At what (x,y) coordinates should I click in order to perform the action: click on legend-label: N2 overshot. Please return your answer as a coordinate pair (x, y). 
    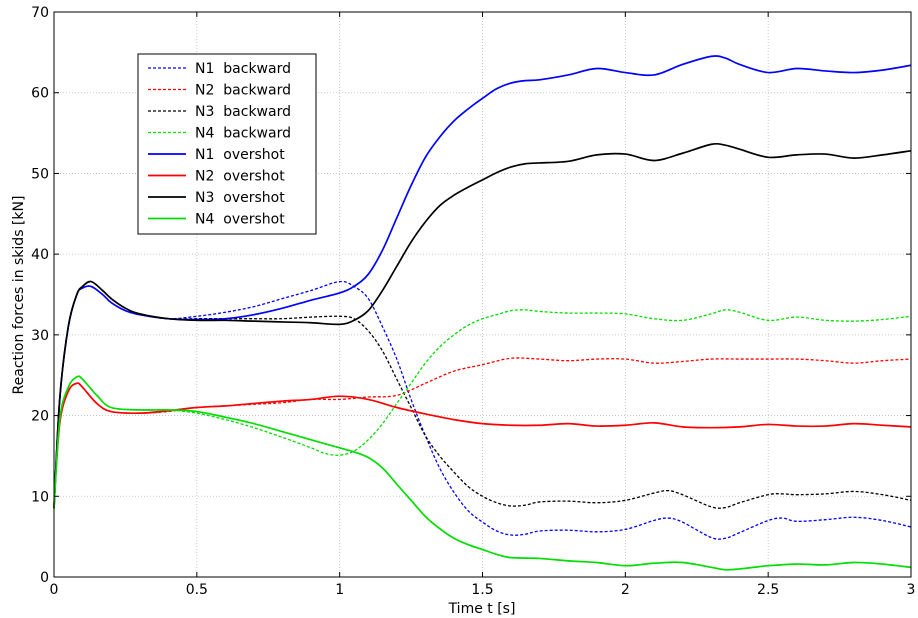
    Looking at the image, I should click on (240, 177).